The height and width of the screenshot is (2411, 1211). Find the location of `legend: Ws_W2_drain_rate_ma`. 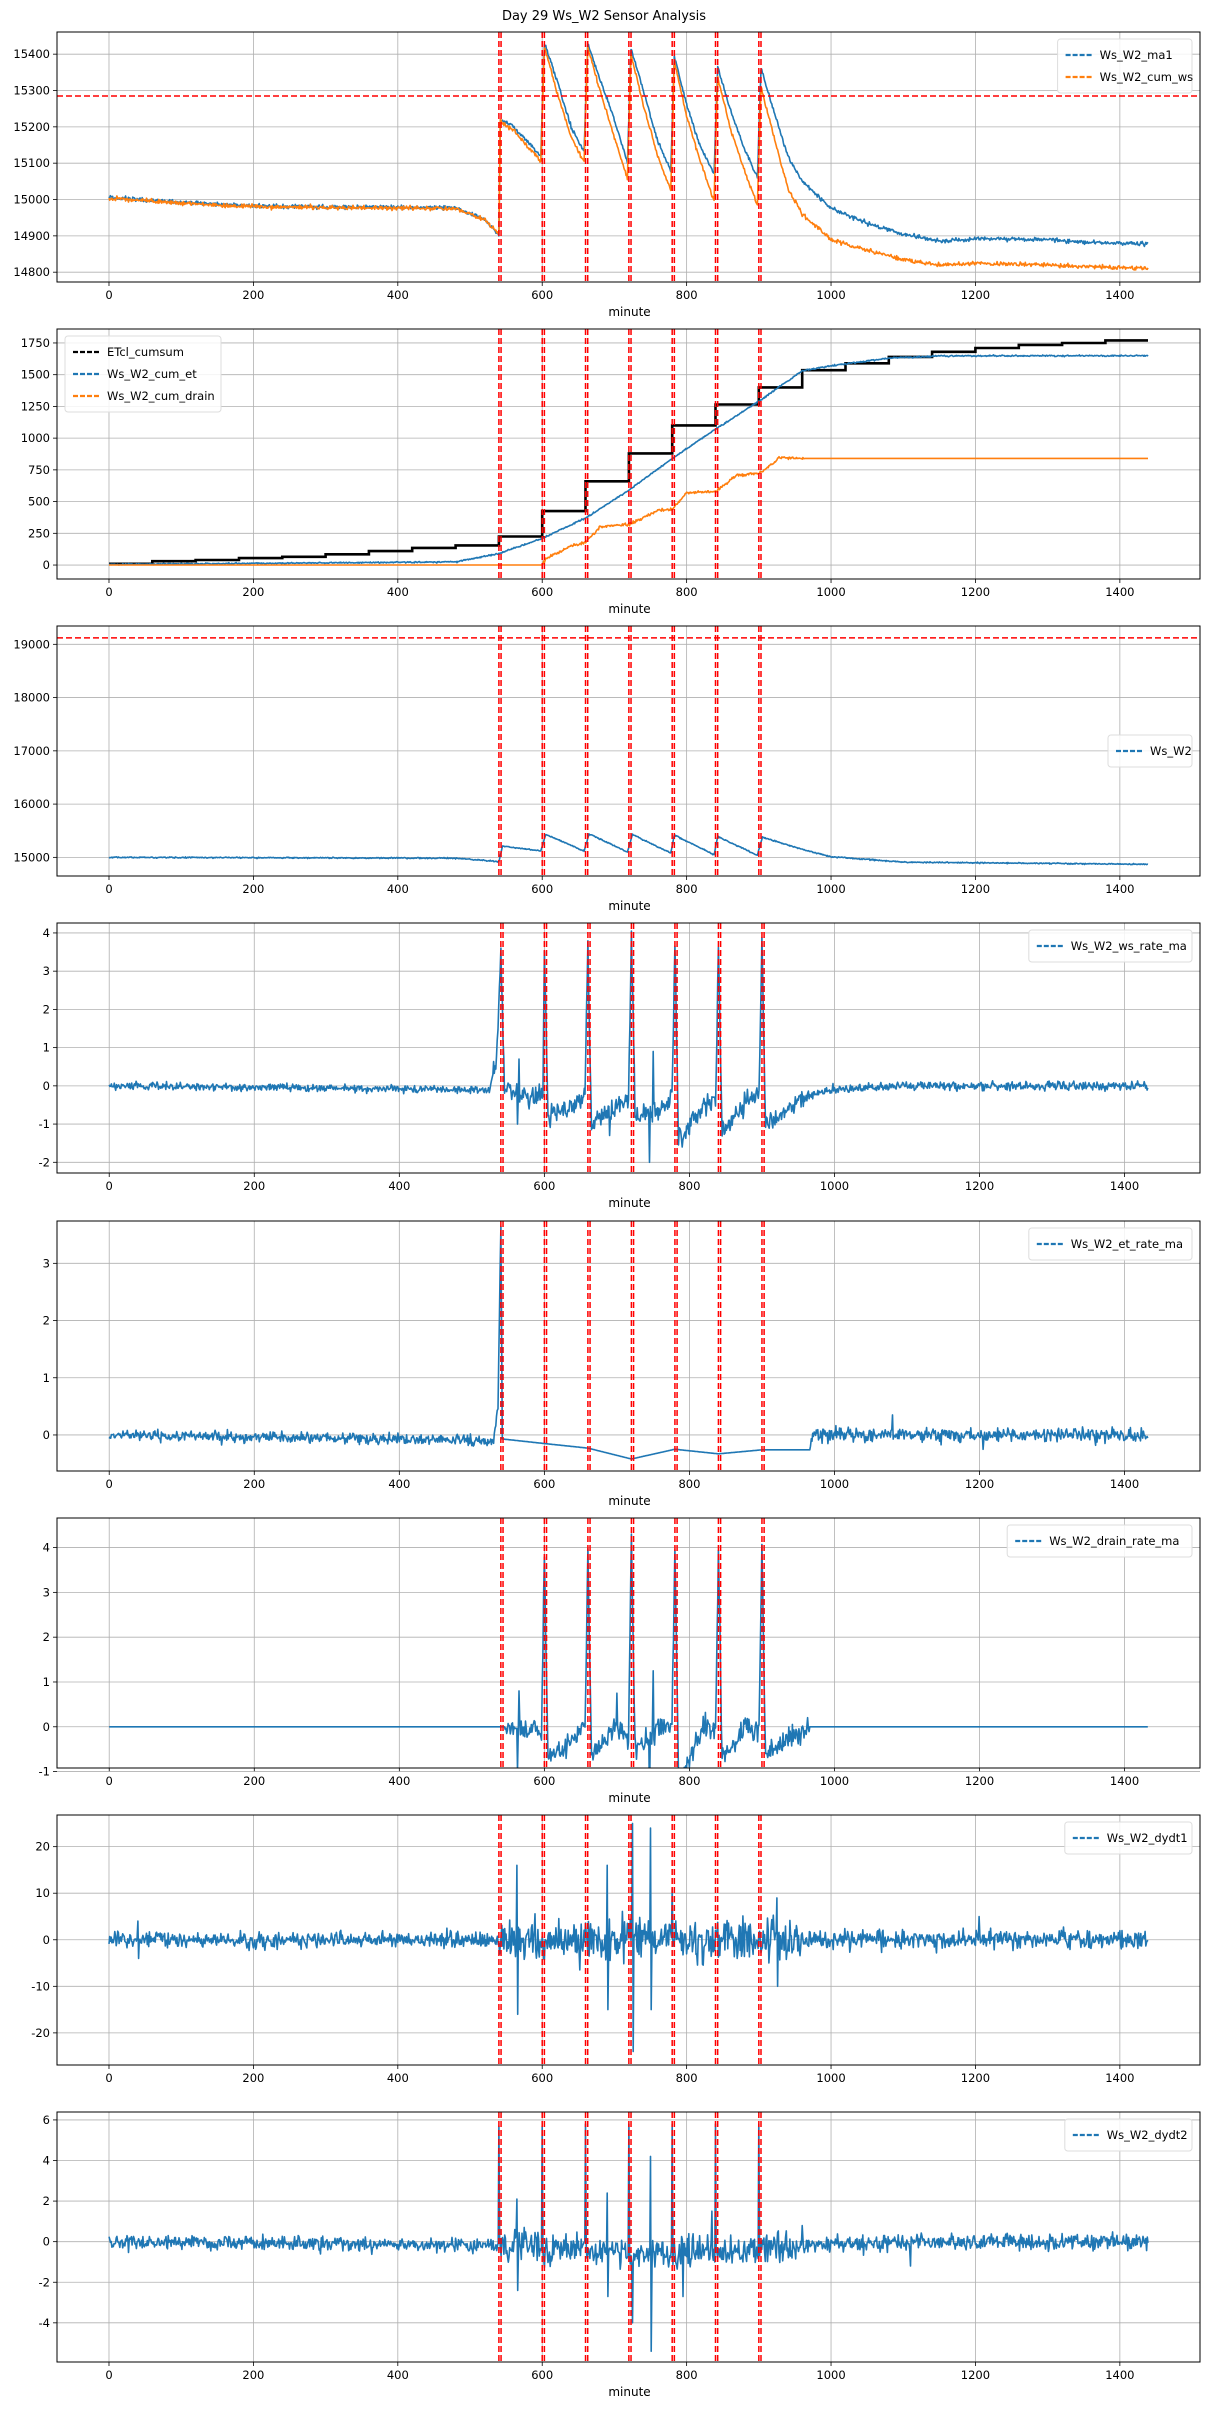

legend: Ws_W2_drain_rate_ma is located at coordinates (1099, 1541).